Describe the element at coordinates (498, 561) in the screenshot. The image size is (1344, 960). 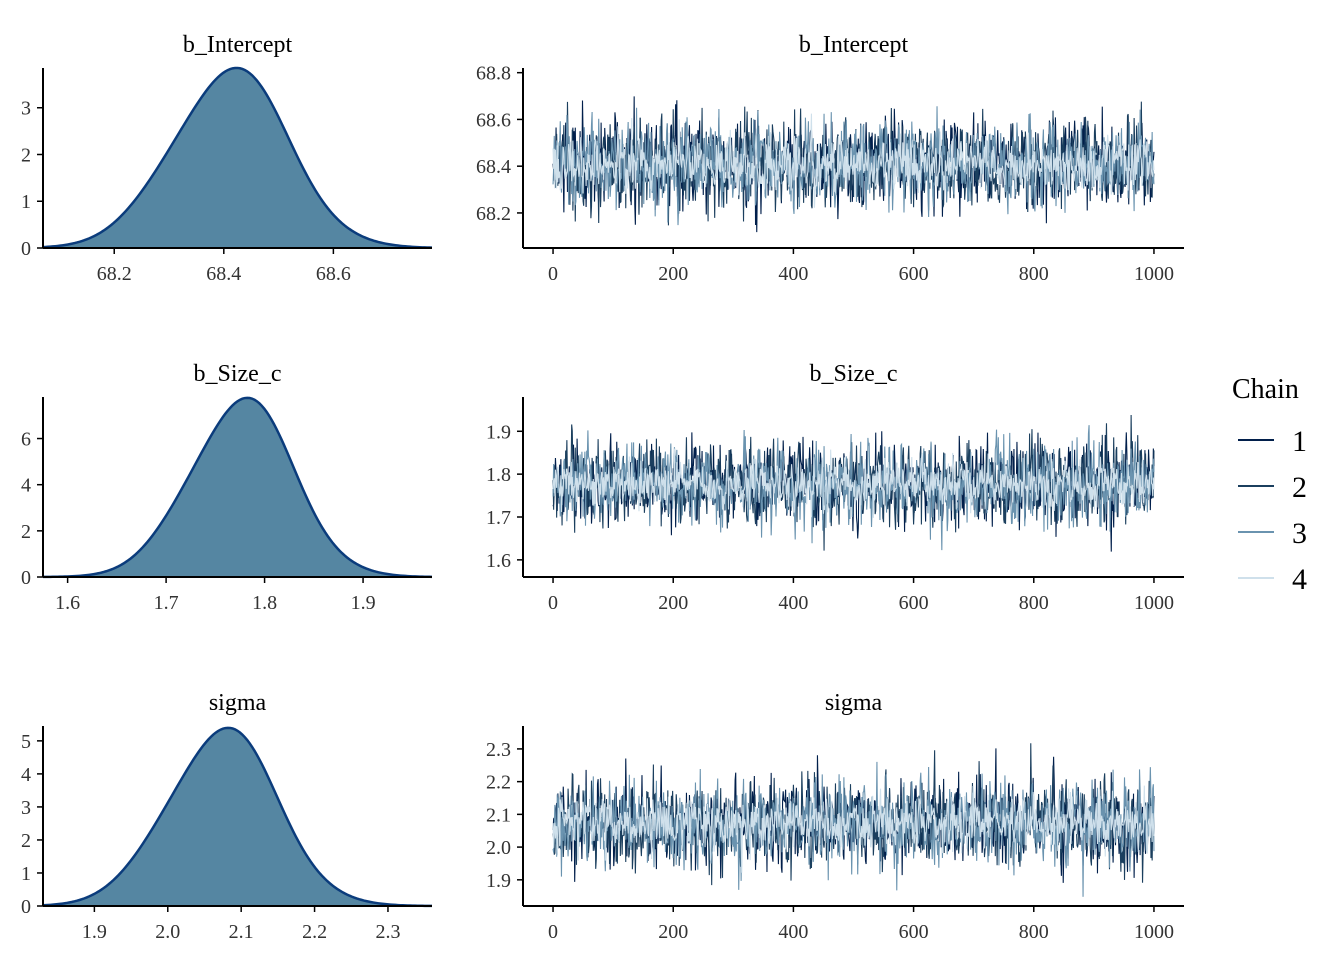
I see `trace-y-tick-label: 1.6` at that location.